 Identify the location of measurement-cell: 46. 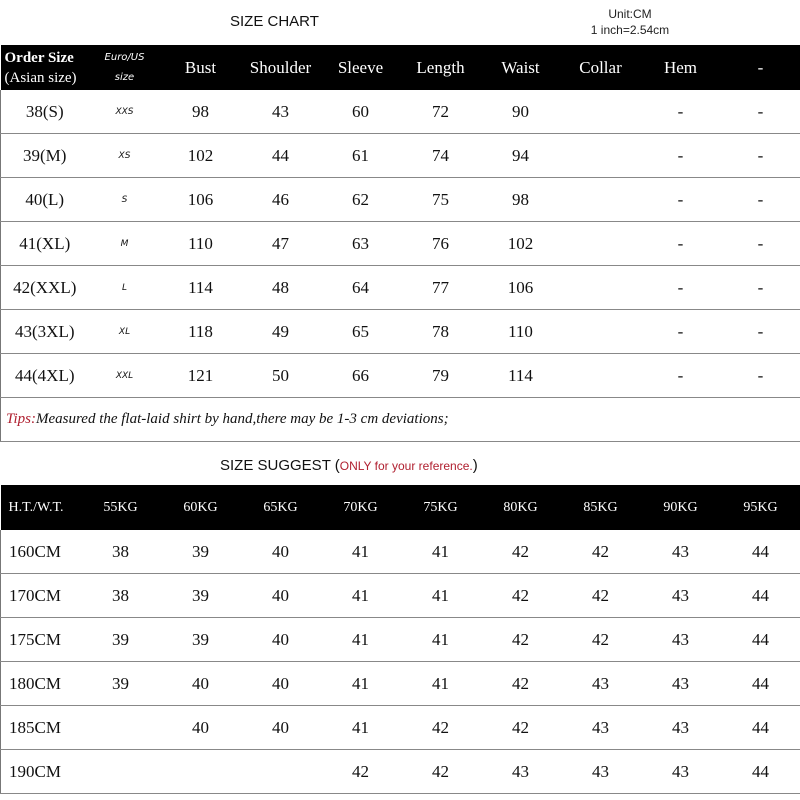
(280, 199).